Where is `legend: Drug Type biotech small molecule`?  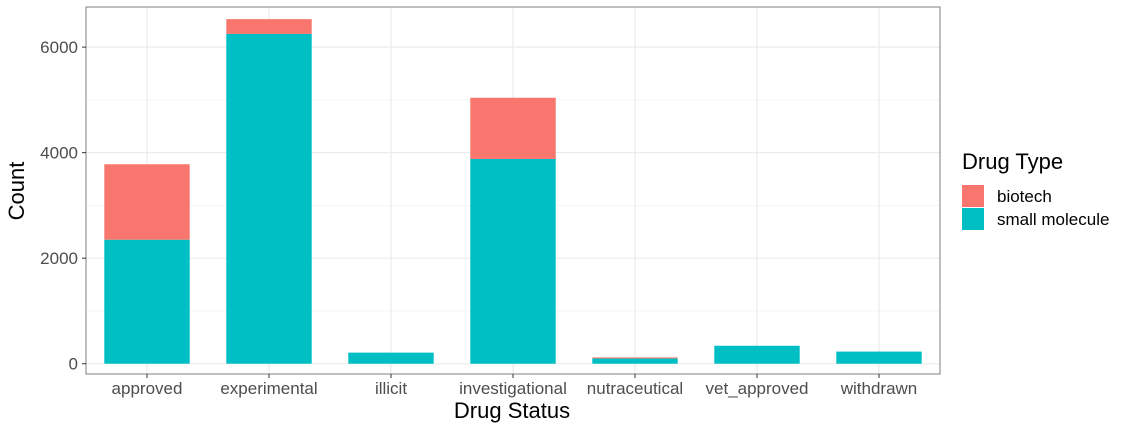
legend: Drug Type biotech small molecule is located at coordinates (1035, 189).